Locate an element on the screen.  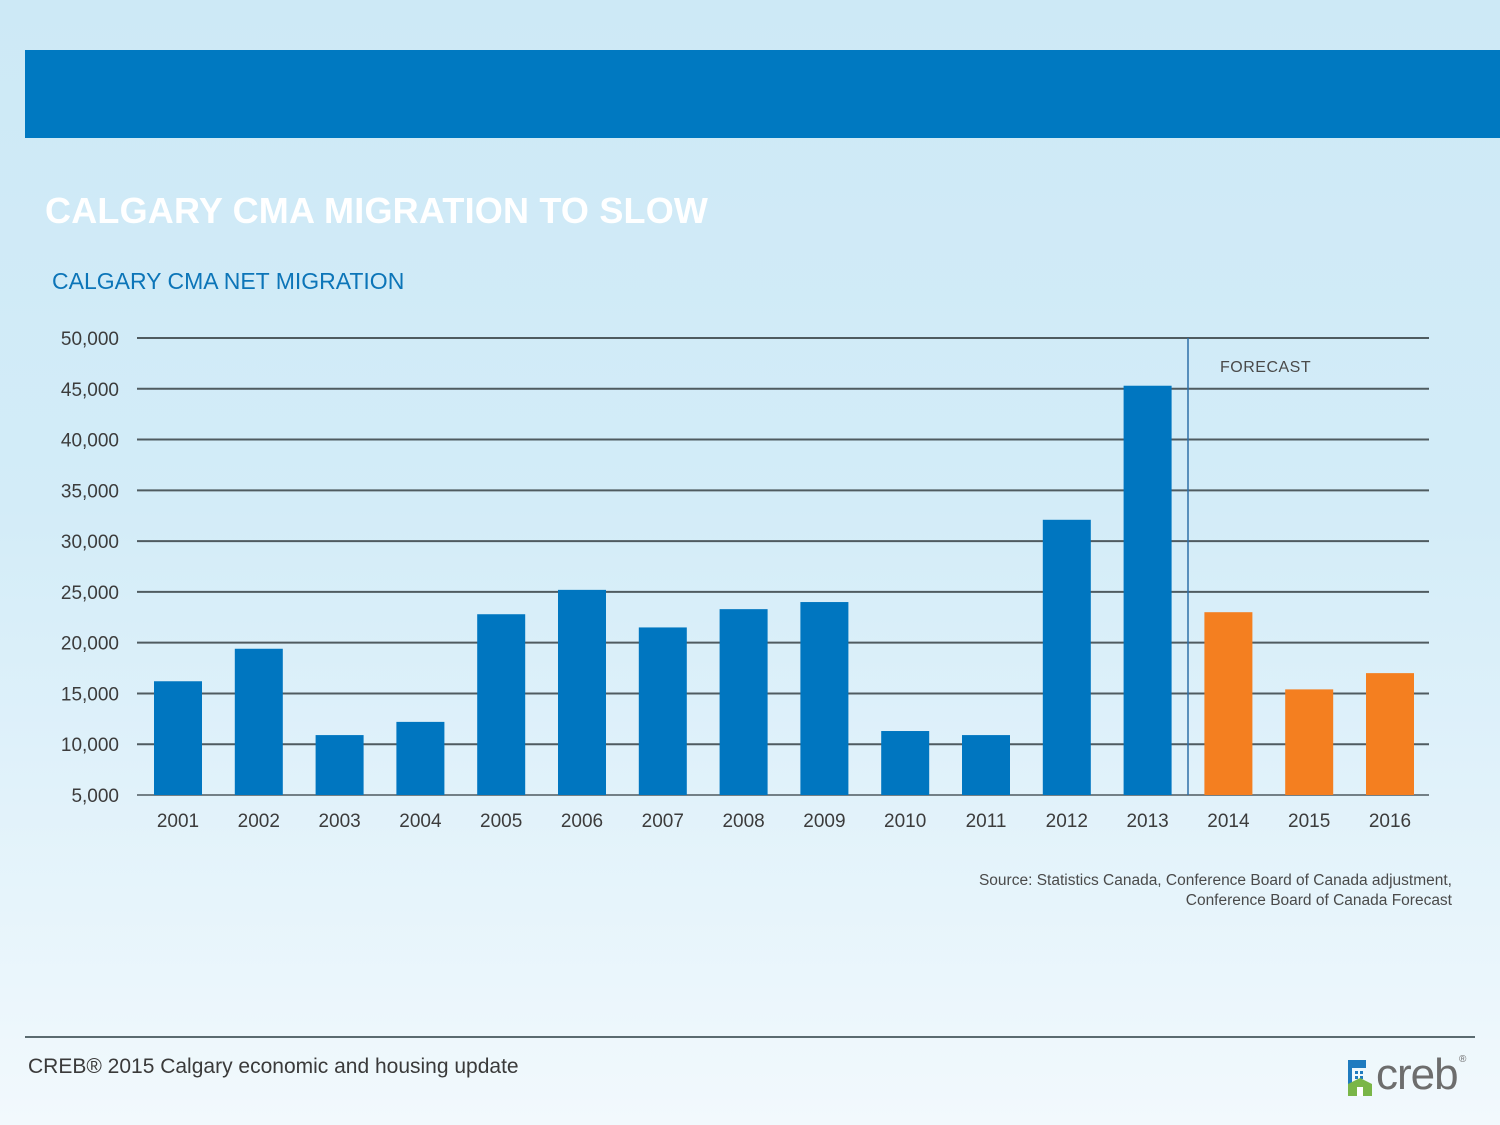
x-tick-label: 2014 is located at coordinates (1228, 821).